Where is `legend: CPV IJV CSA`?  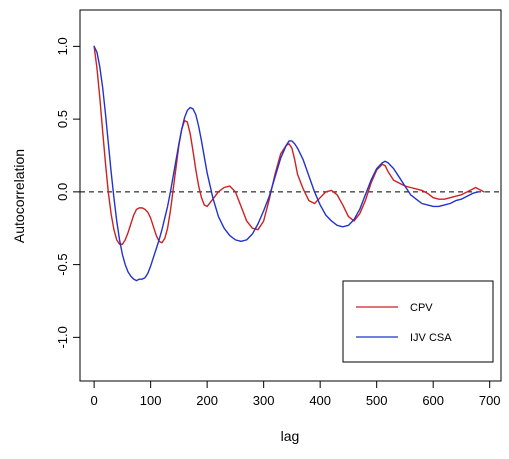 legend: CPV IJV CSA is located at coordinates (418, 321).